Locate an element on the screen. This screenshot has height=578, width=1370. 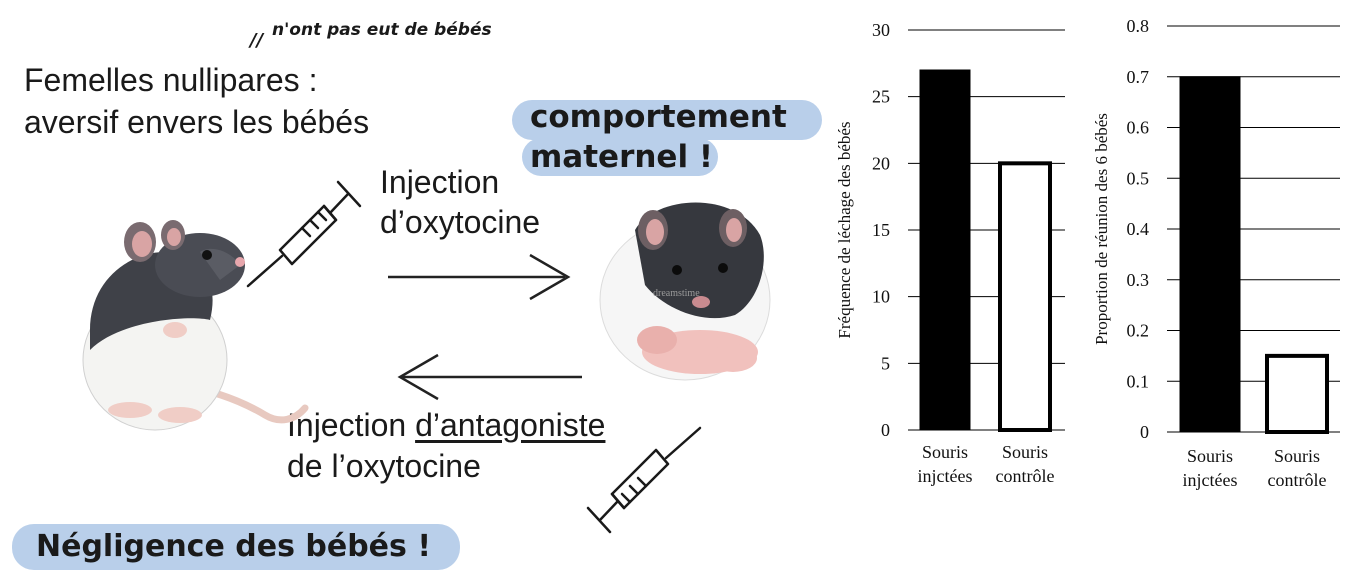
y-tick-label: 0.1 is located at coordinates (1138, 381).